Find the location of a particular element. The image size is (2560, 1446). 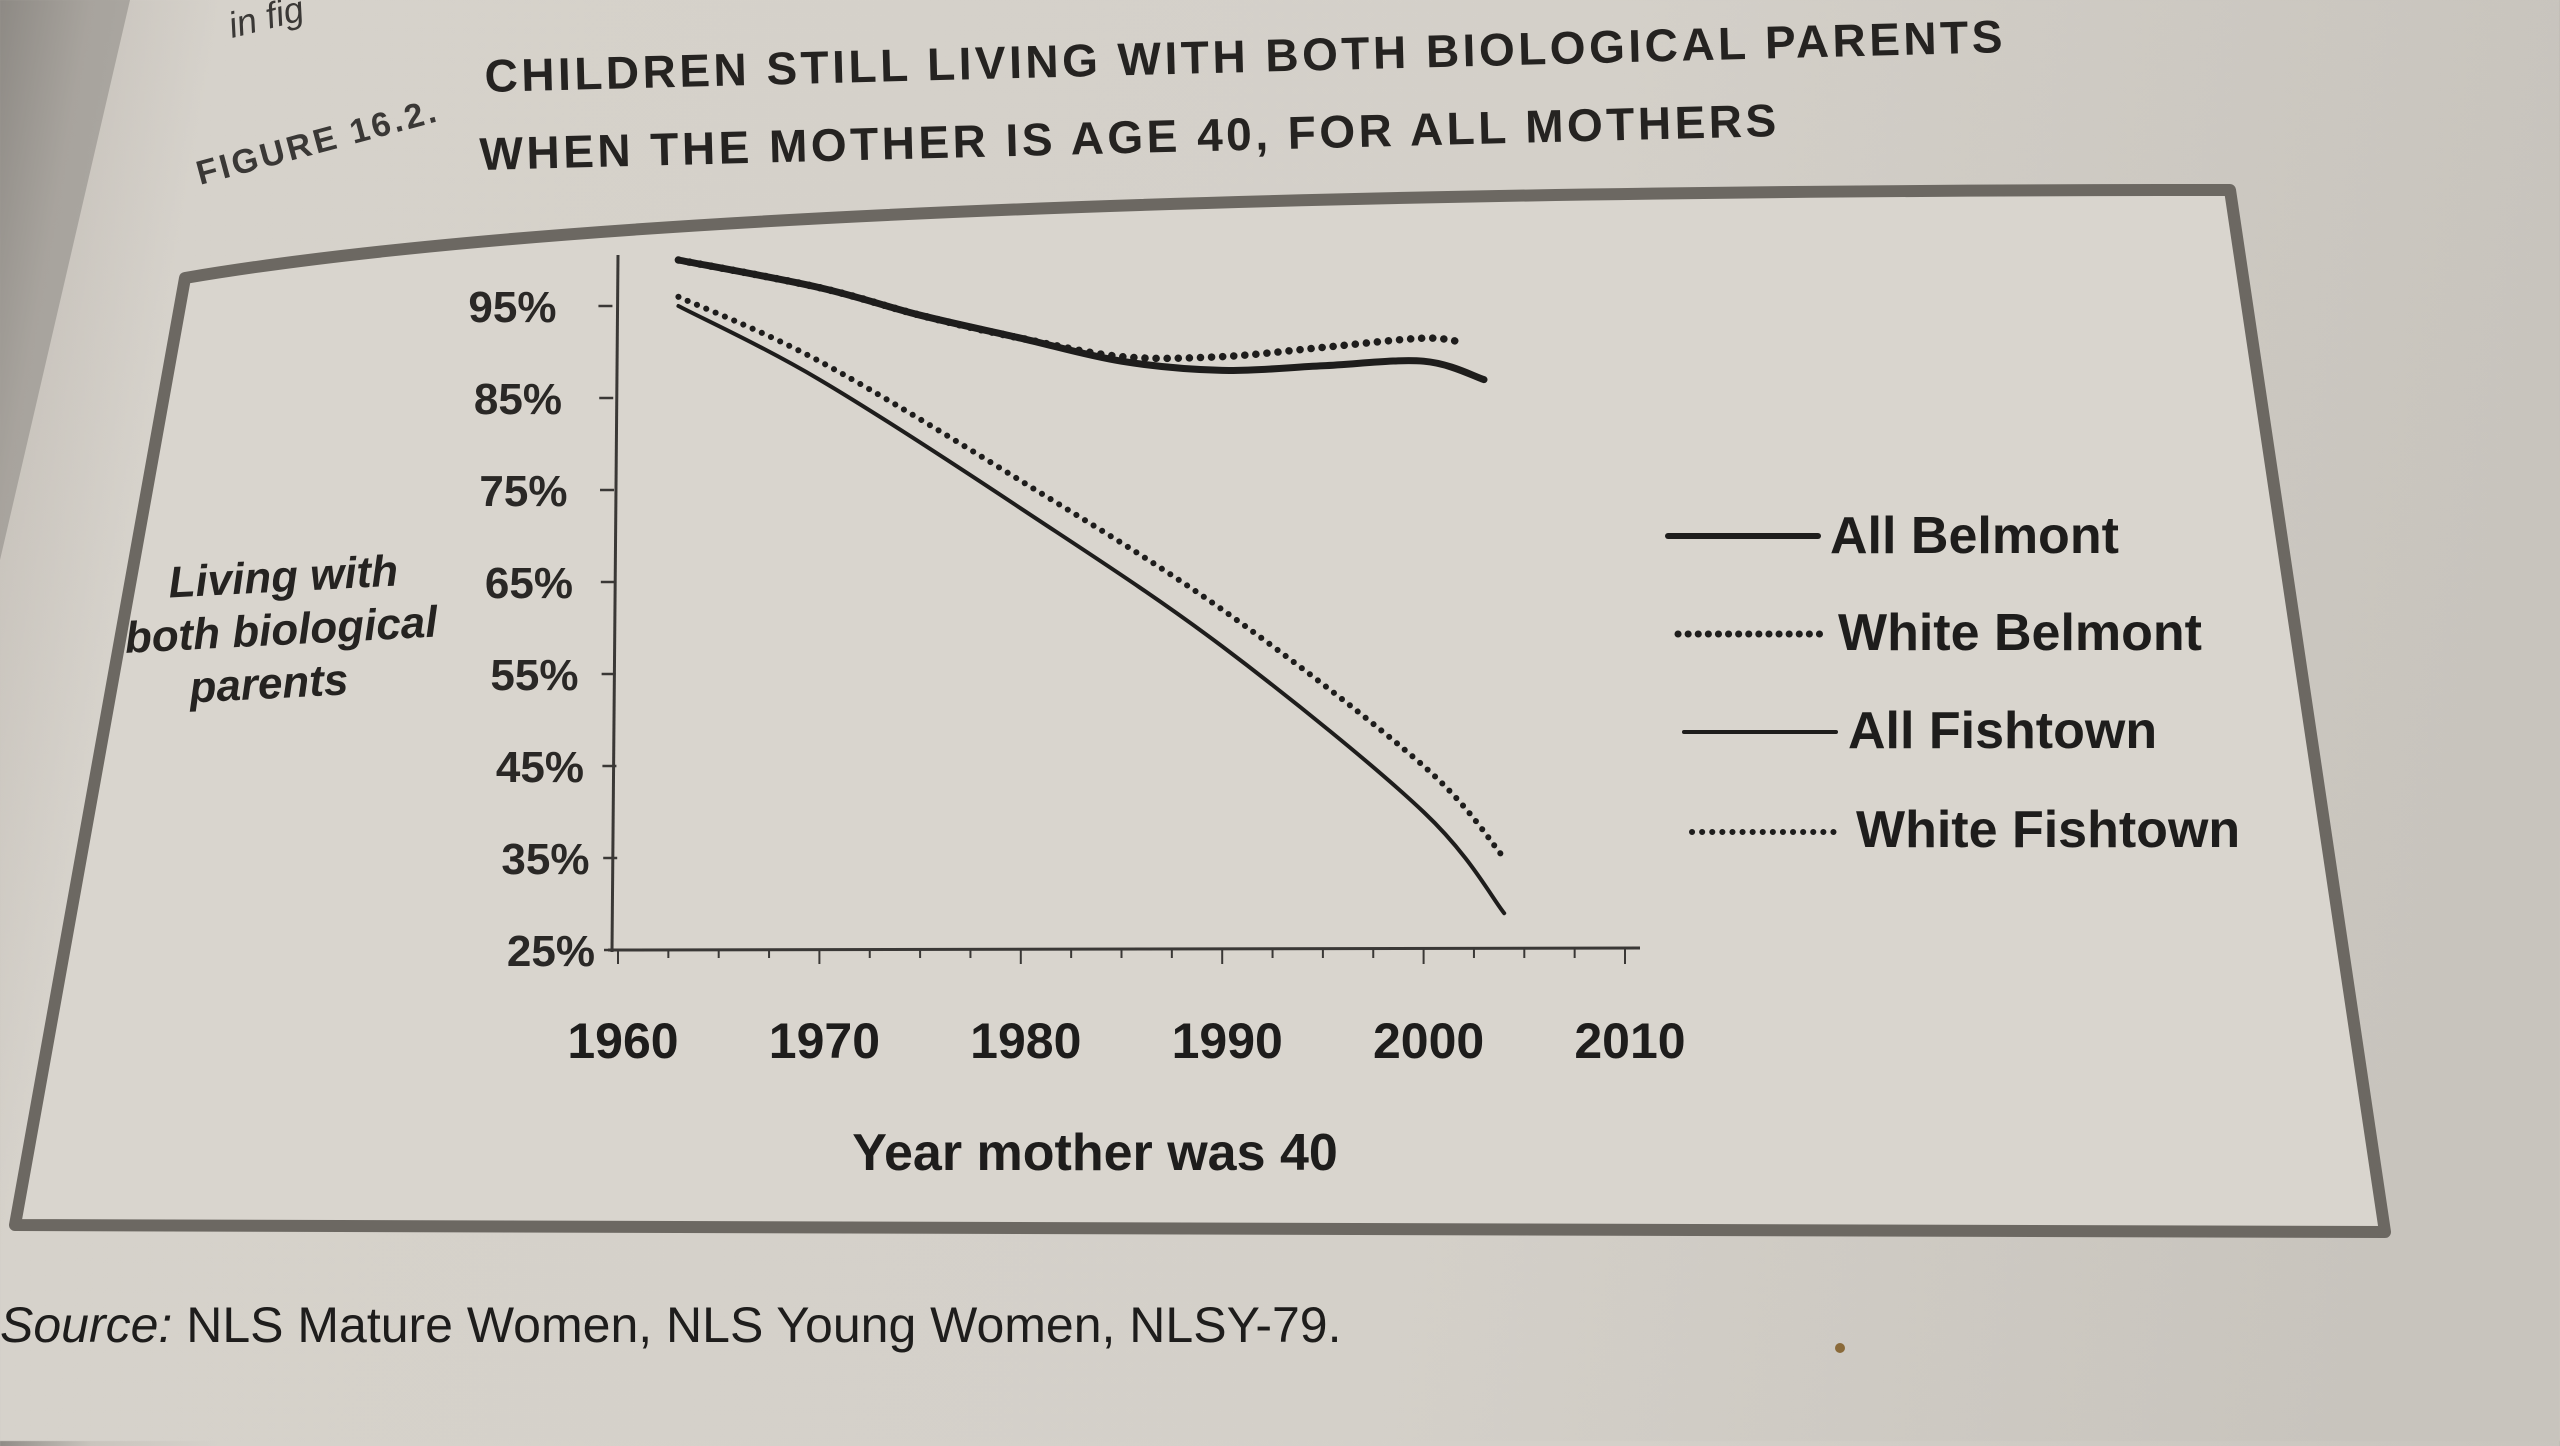

page-edge is located at coordinates (65, 280).